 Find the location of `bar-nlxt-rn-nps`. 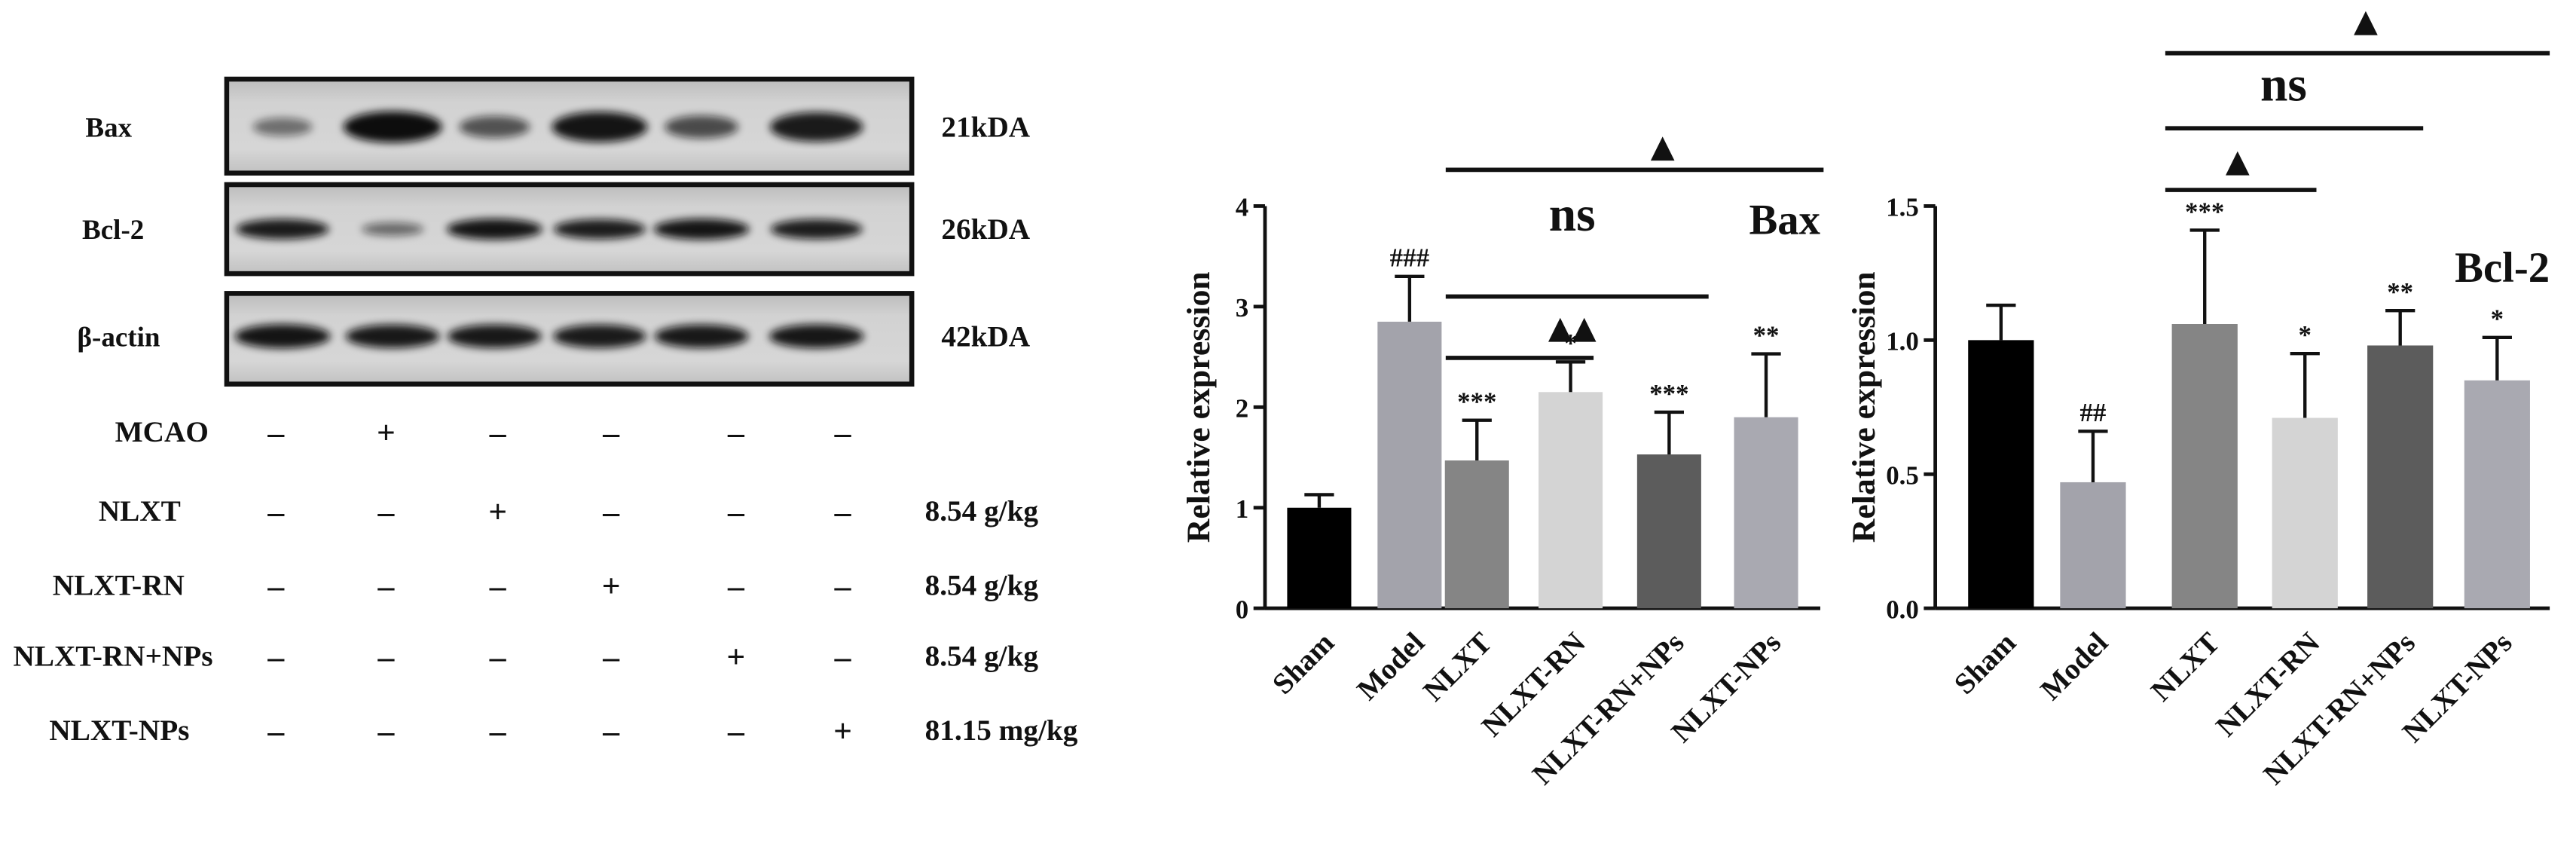

bar-nlxt-rn-nps is located at coordinates (1668, 531).